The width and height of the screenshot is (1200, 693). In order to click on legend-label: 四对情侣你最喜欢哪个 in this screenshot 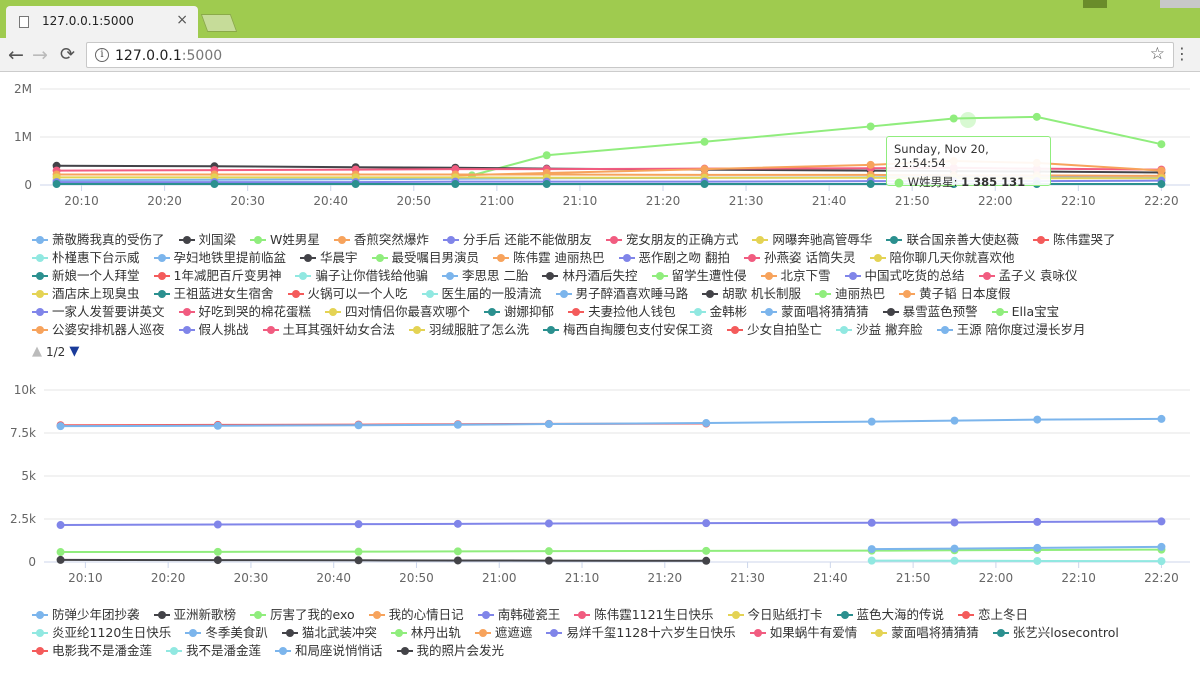, I will do `click(408, 311)`.